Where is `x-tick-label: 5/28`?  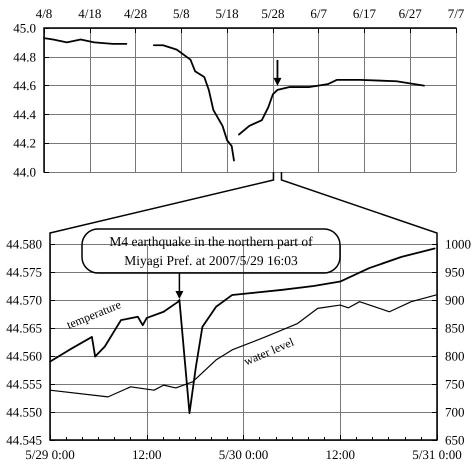
x-tick-label: 5/28 is located at coordinates (272, 13).